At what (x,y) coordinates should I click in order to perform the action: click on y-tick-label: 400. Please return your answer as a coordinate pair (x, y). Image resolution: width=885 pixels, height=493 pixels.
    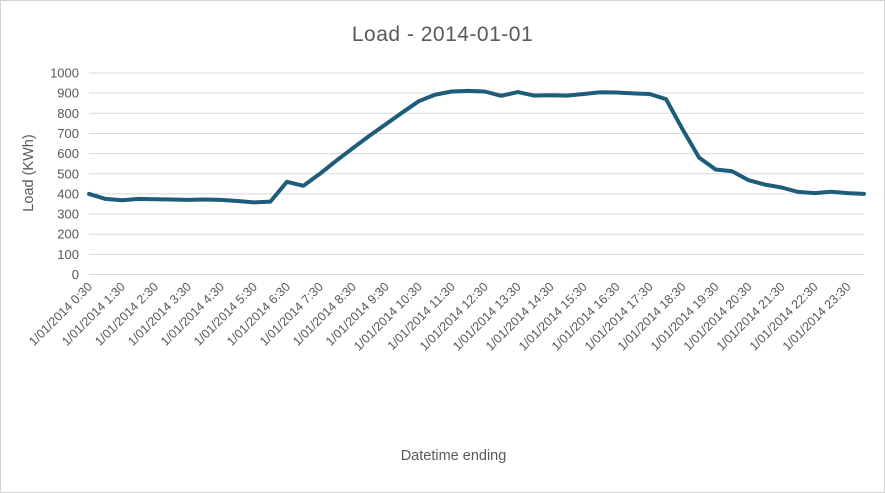
    Looking at the image, I should click on (68, 193).